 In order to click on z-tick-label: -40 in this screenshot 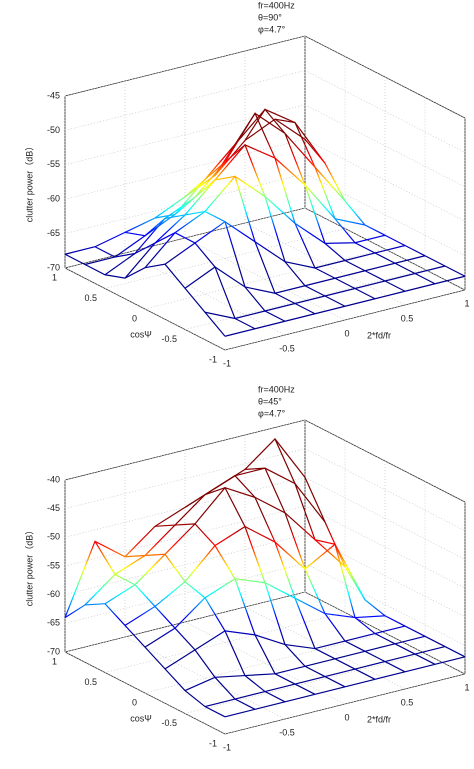, I will do `click(53, 479)`.